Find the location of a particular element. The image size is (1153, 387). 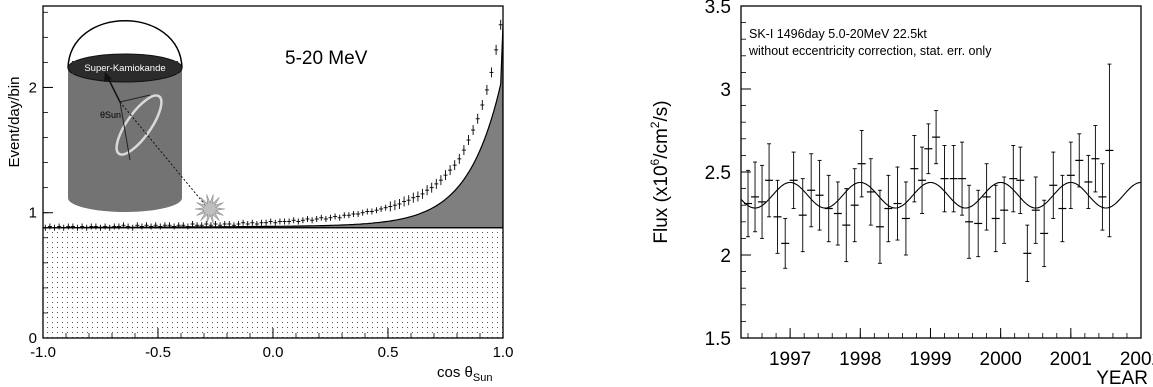

x-tick-label: 1998 is located at coordinates (860, 359).